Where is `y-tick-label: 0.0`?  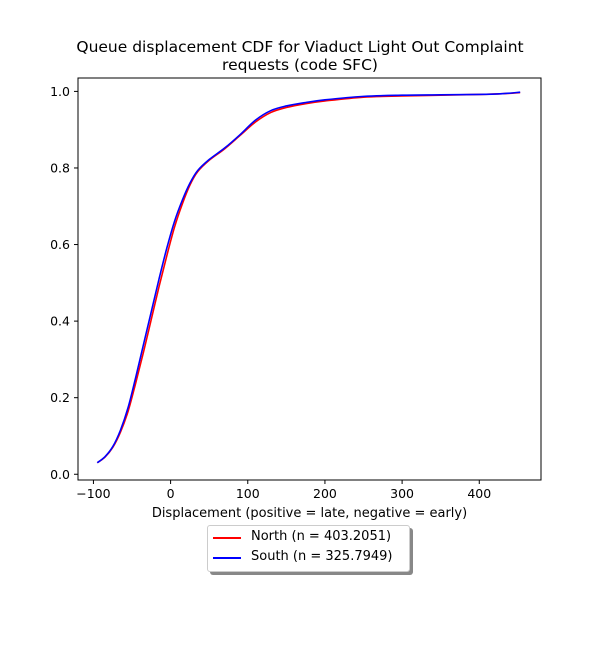 y-tick-label: 0.0 is located at coordinates (60, 474).